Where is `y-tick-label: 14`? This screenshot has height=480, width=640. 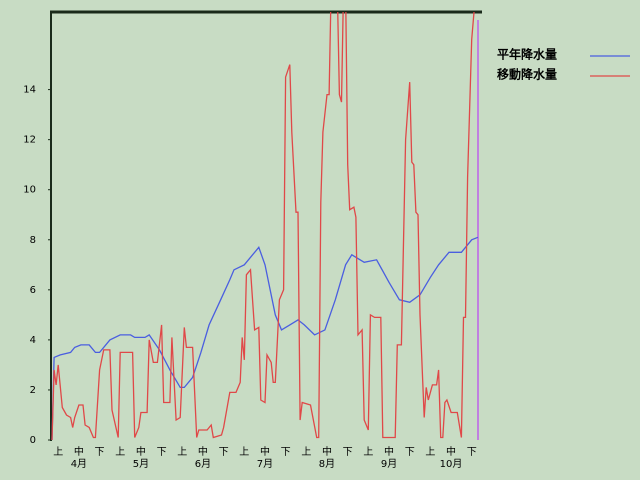
y-tick-label: 14 is located at coordinates (29, 90).